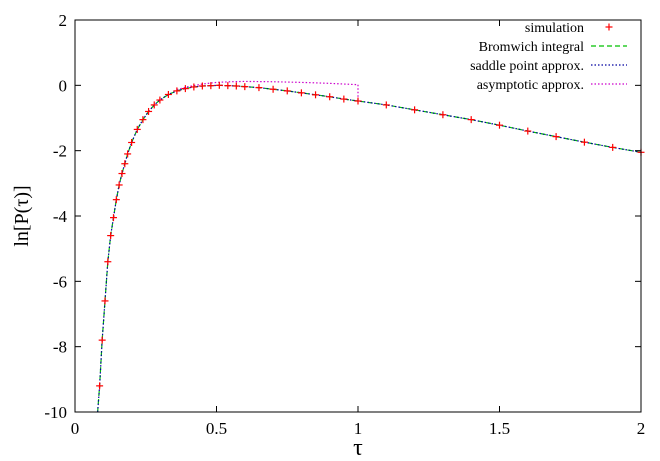 The height and width of the screenshot is (461, 660). Describe the element at coordinates (75, 428) in the screenshot. I see `x-tick-label: 0` at that location.